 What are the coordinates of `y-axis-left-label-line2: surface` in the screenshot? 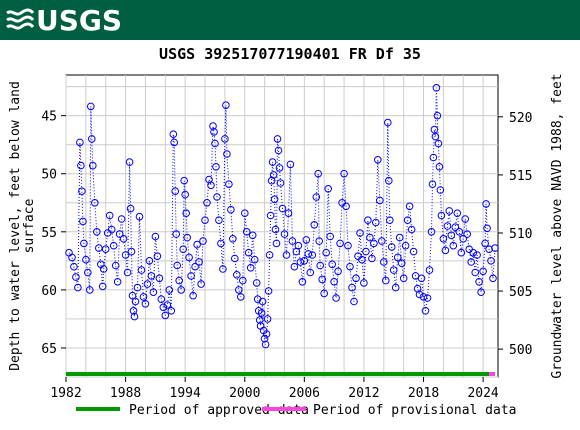 It's located at (29, 225).